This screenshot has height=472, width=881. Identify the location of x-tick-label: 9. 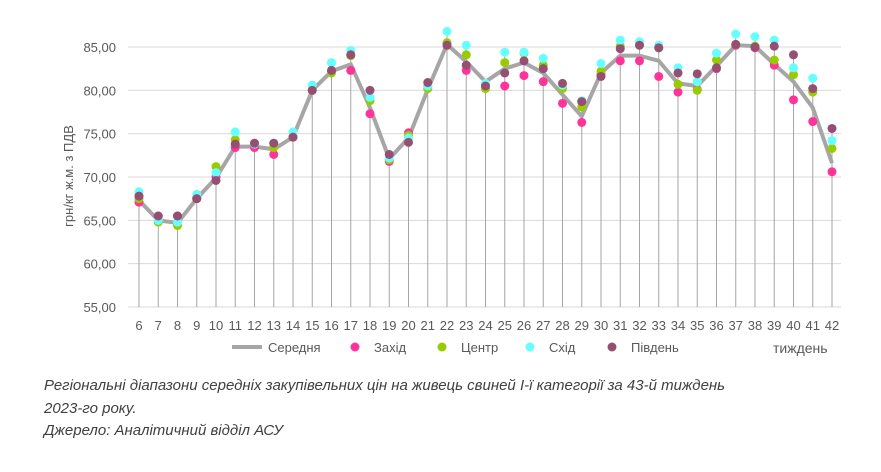
(196, 325).